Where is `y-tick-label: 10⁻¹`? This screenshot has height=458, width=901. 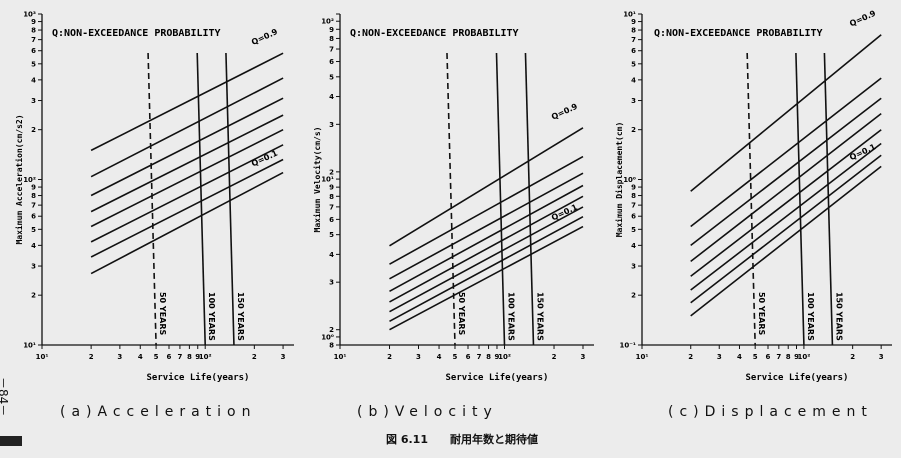 y-tick-label: 10⁻¹ is located at coordinates (627, 346).